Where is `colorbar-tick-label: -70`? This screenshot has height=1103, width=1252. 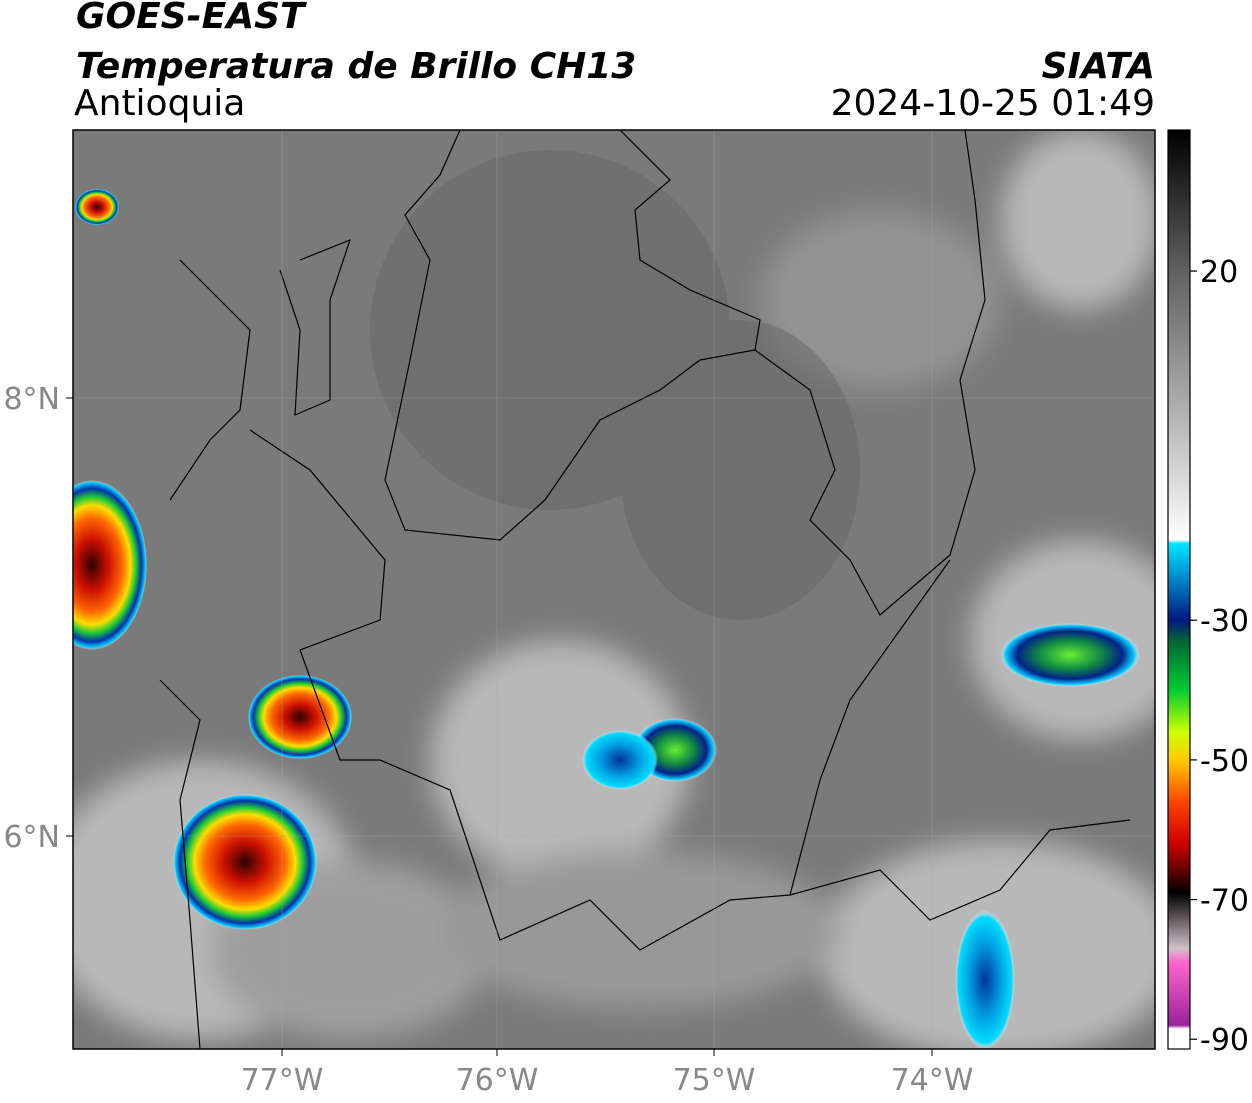
colorbar-tick-label: -70 is located at coordinates (1224, 901).